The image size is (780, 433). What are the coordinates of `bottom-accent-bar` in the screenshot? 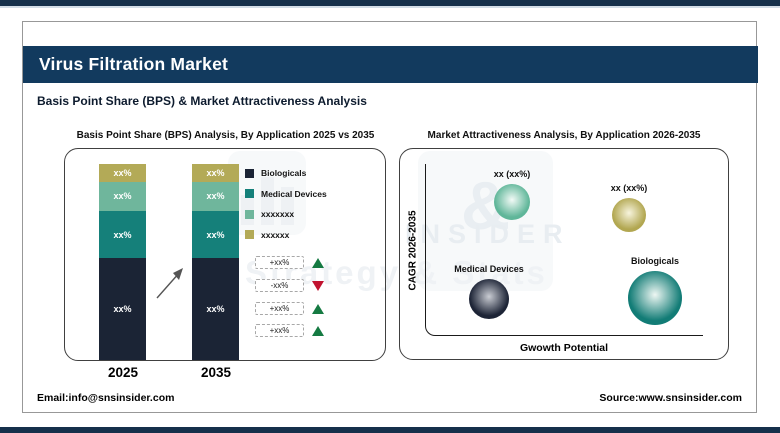 It's located at (390, 430).